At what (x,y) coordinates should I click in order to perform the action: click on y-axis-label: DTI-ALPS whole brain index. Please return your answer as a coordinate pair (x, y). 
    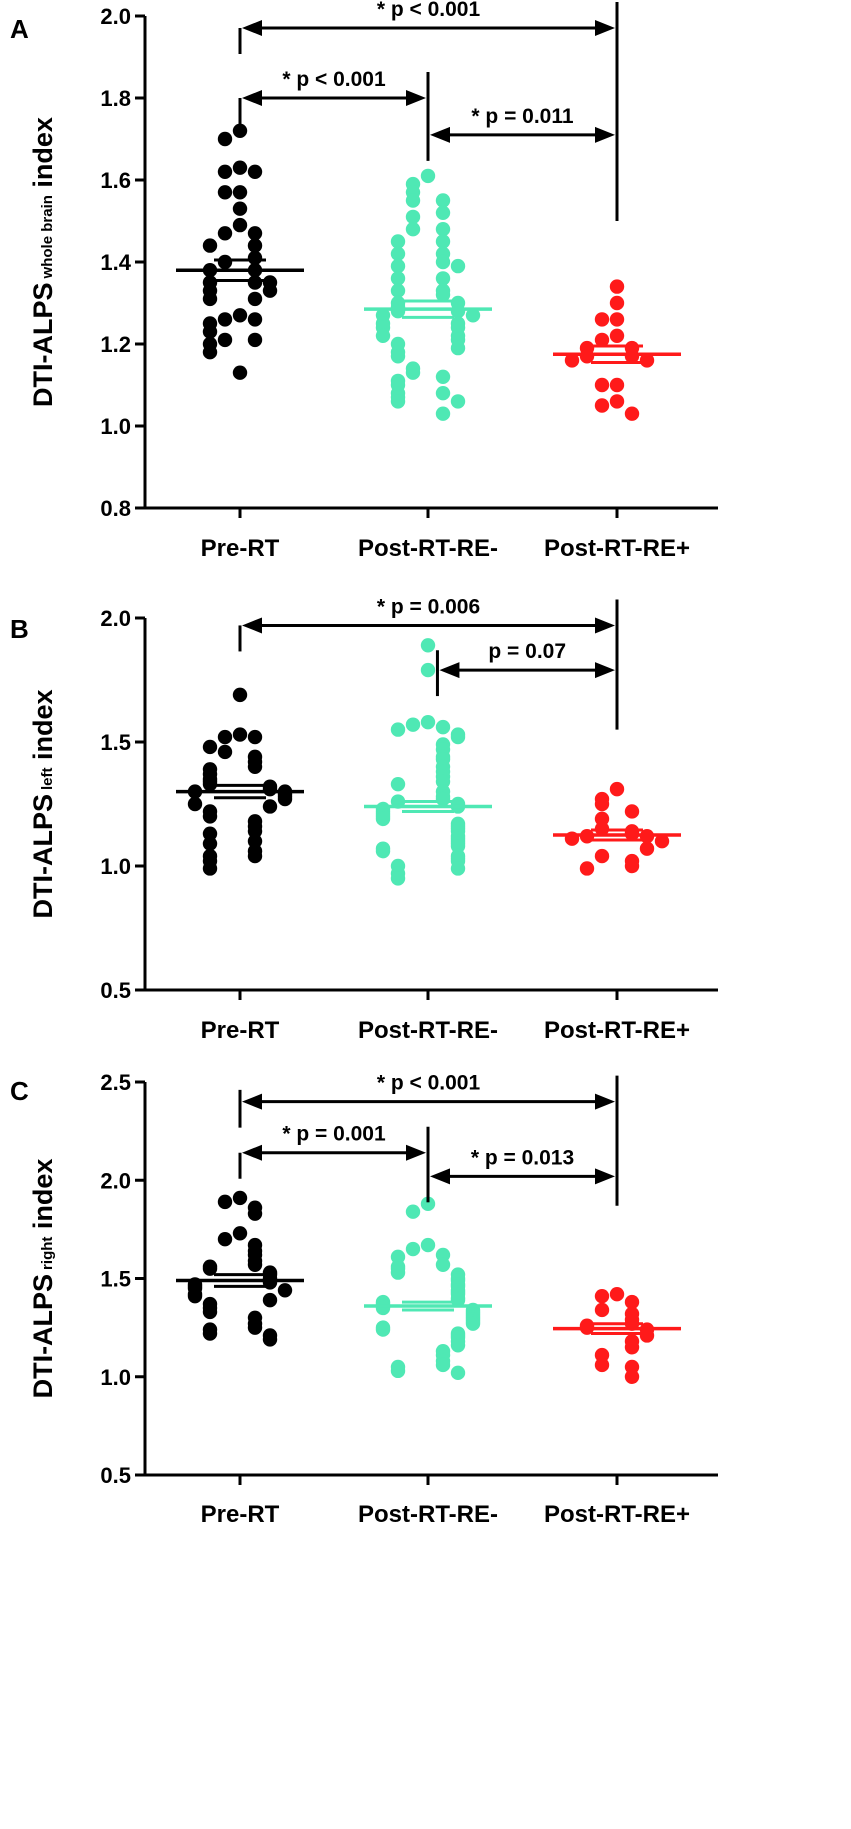
    Looking at the image, I should click on (43, 262).